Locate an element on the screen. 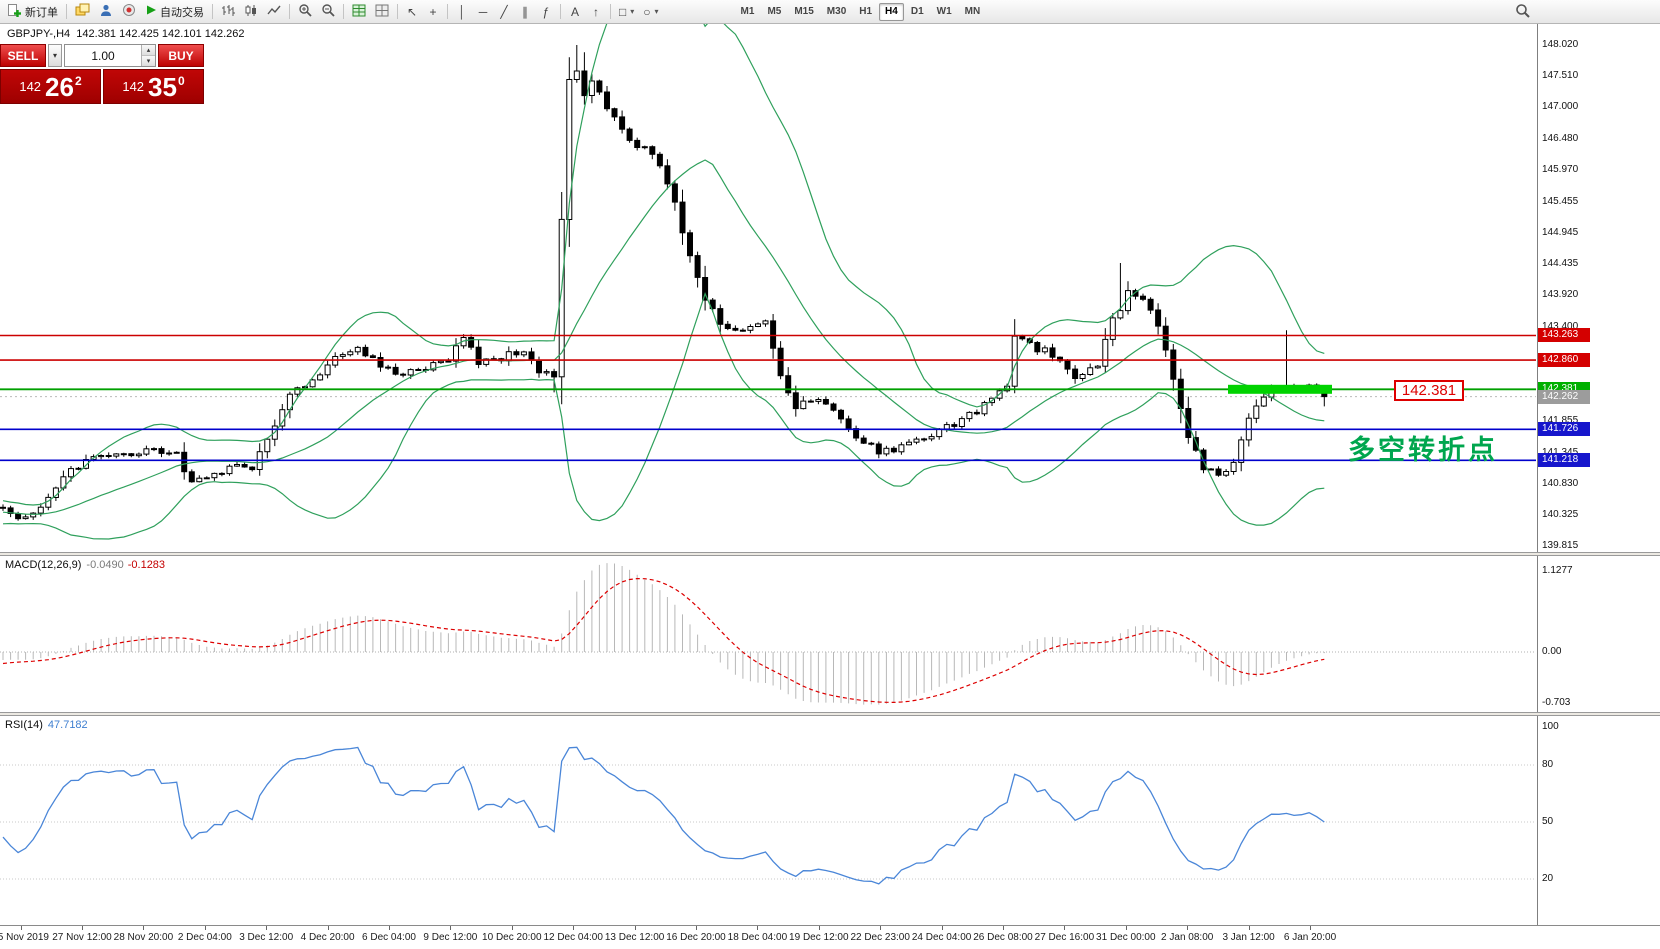 This screenshot has height=949, width=1660. time-axis-label: 18 Dec 04:00 is located at coordinates (757, 937).